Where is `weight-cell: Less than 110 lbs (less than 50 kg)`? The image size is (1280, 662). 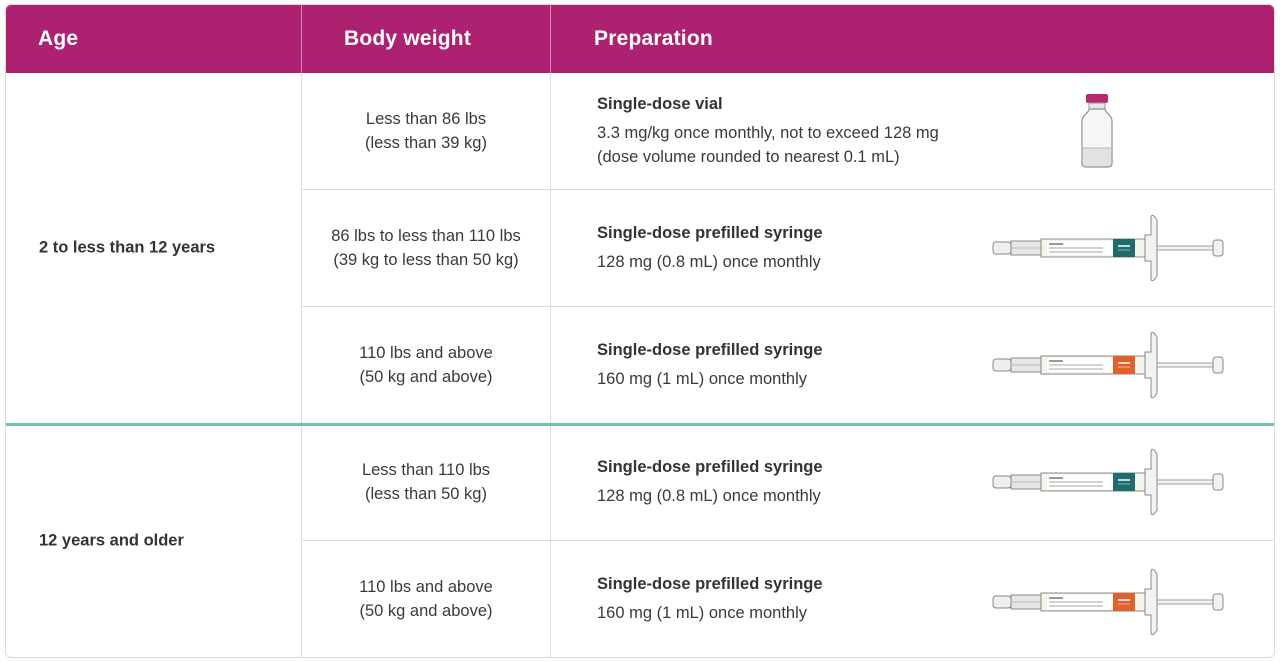 weight-cell: Less than 110 lbs (less than 50 kg) is located at coordinates (426, 482).